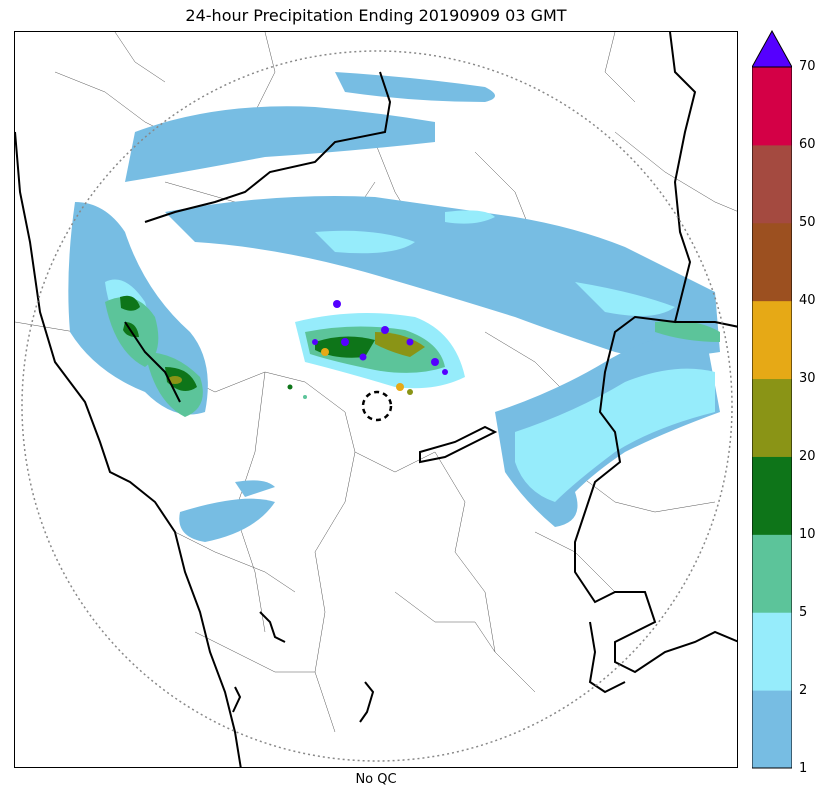 This screenshot has width=825, height=797. What do you see at coordinates (803, 768) in the screenshot?
I see `colorbar-tick-label: 1` at bounding box center [803, 768].